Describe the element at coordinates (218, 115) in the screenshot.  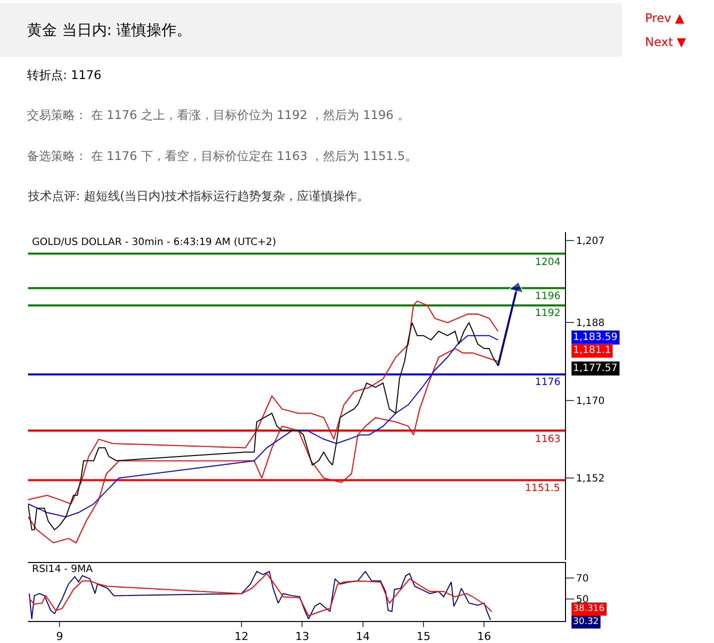
I see `text: 交易策略： 在 1176 之上，看涨，目标价位为 1192 ，然后为 1196 。` at that location.